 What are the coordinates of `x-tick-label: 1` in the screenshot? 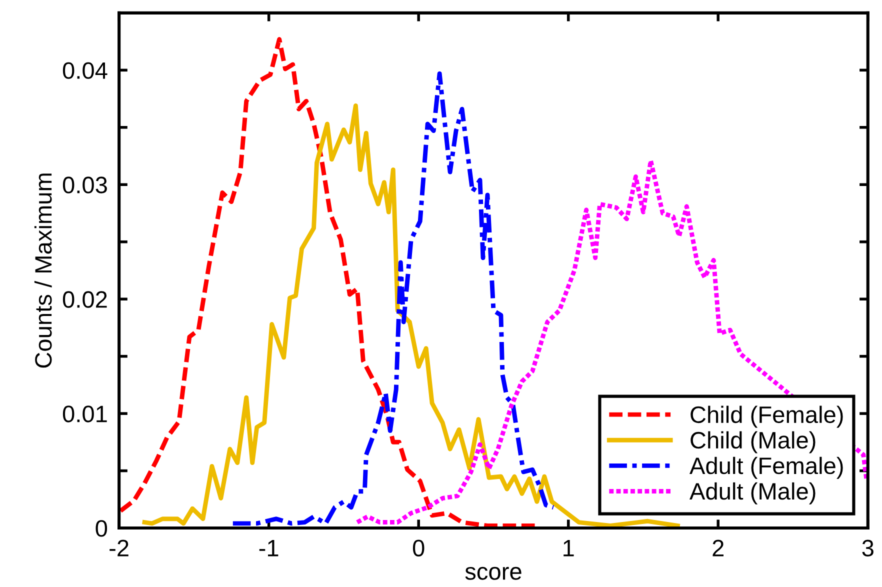 It's located at (569, 548).